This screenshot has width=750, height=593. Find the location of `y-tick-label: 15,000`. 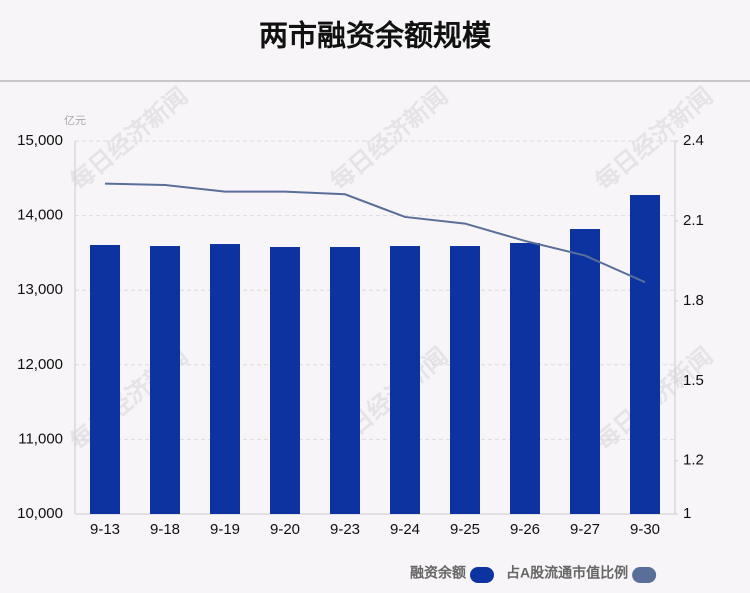

y-tick-label: 15,000 is located at coordinates (40, 140).